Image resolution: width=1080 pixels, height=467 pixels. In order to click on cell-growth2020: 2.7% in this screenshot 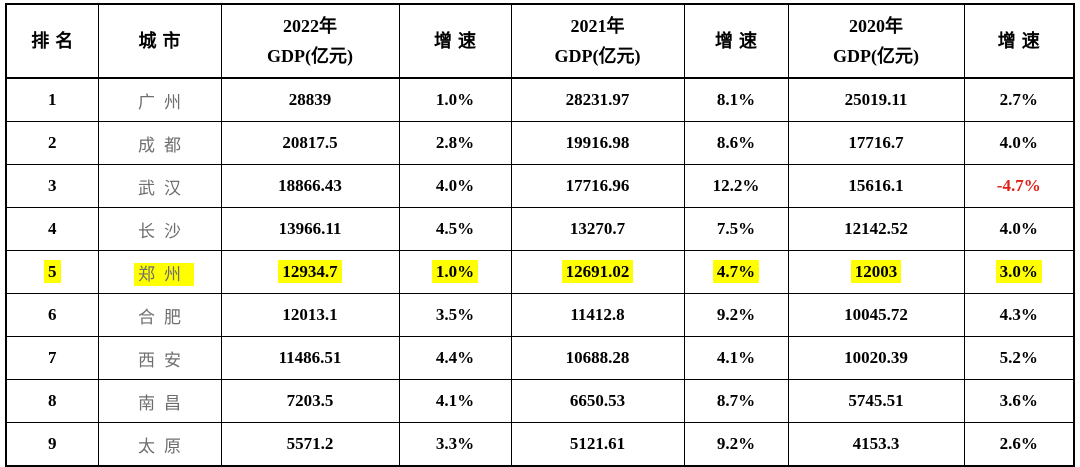, I will do `click(1019, 99)`.